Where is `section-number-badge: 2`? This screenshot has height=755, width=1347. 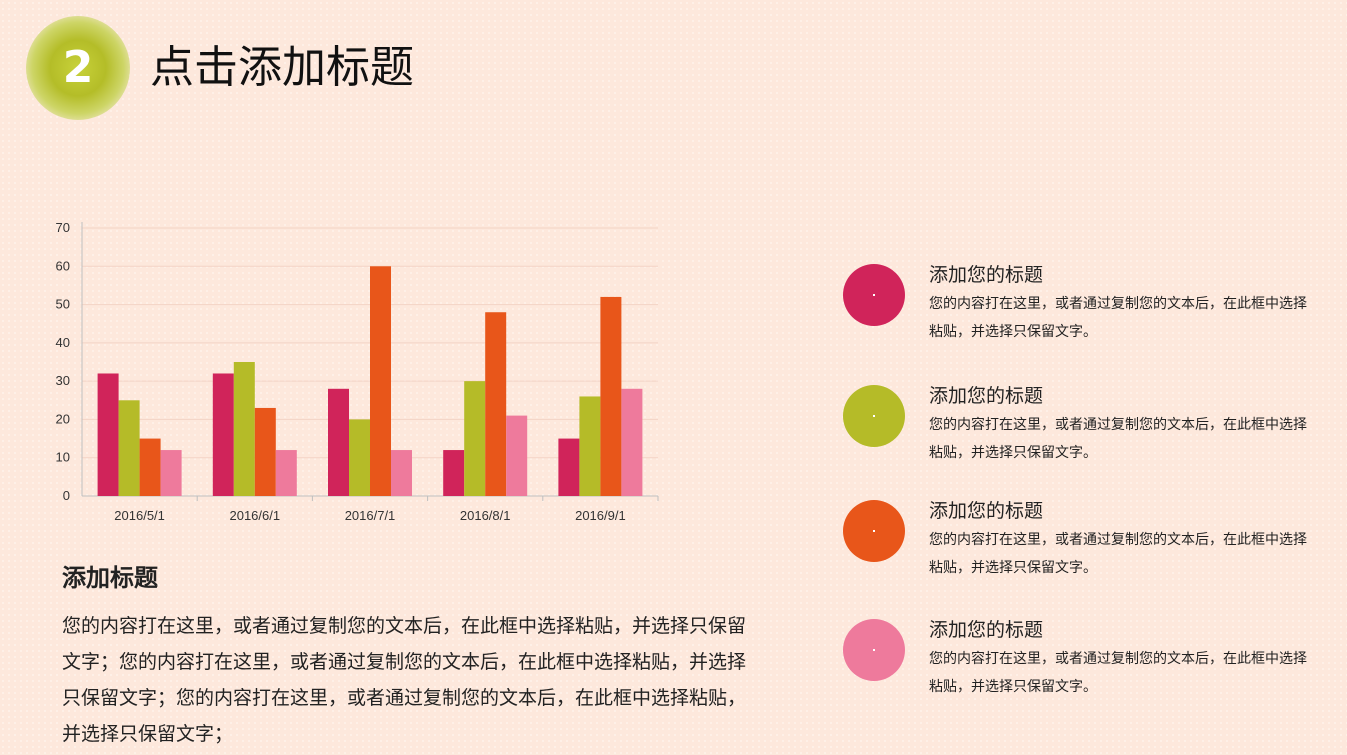
section-number-badge: 2 is located at coordinates (78, 68).